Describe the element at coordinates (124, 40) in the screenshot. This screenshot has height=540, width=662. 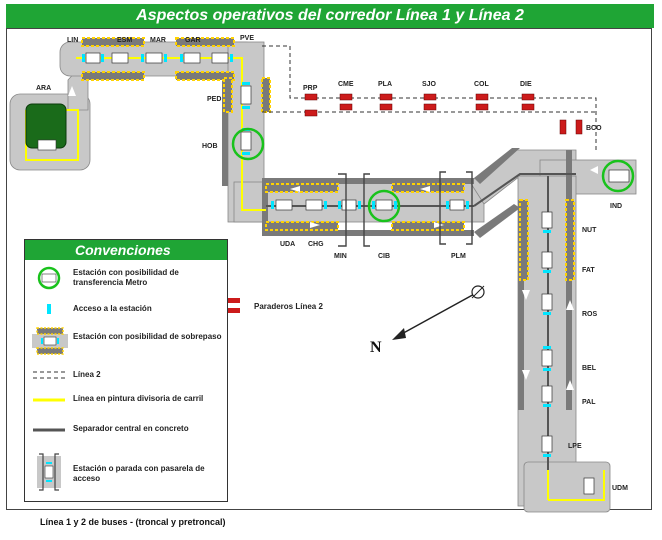
I see `label-esm: ESM` at that location.